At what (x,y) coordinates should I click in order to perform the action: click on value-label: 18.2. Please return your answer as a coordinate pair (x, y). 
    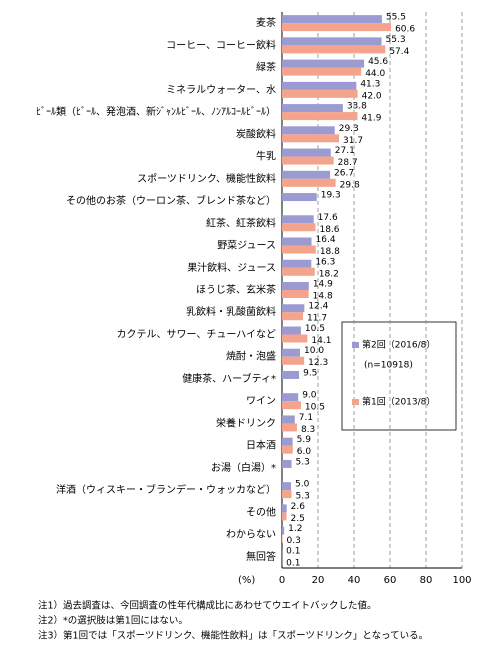
    Looking at the image, I should click on (329, 274).